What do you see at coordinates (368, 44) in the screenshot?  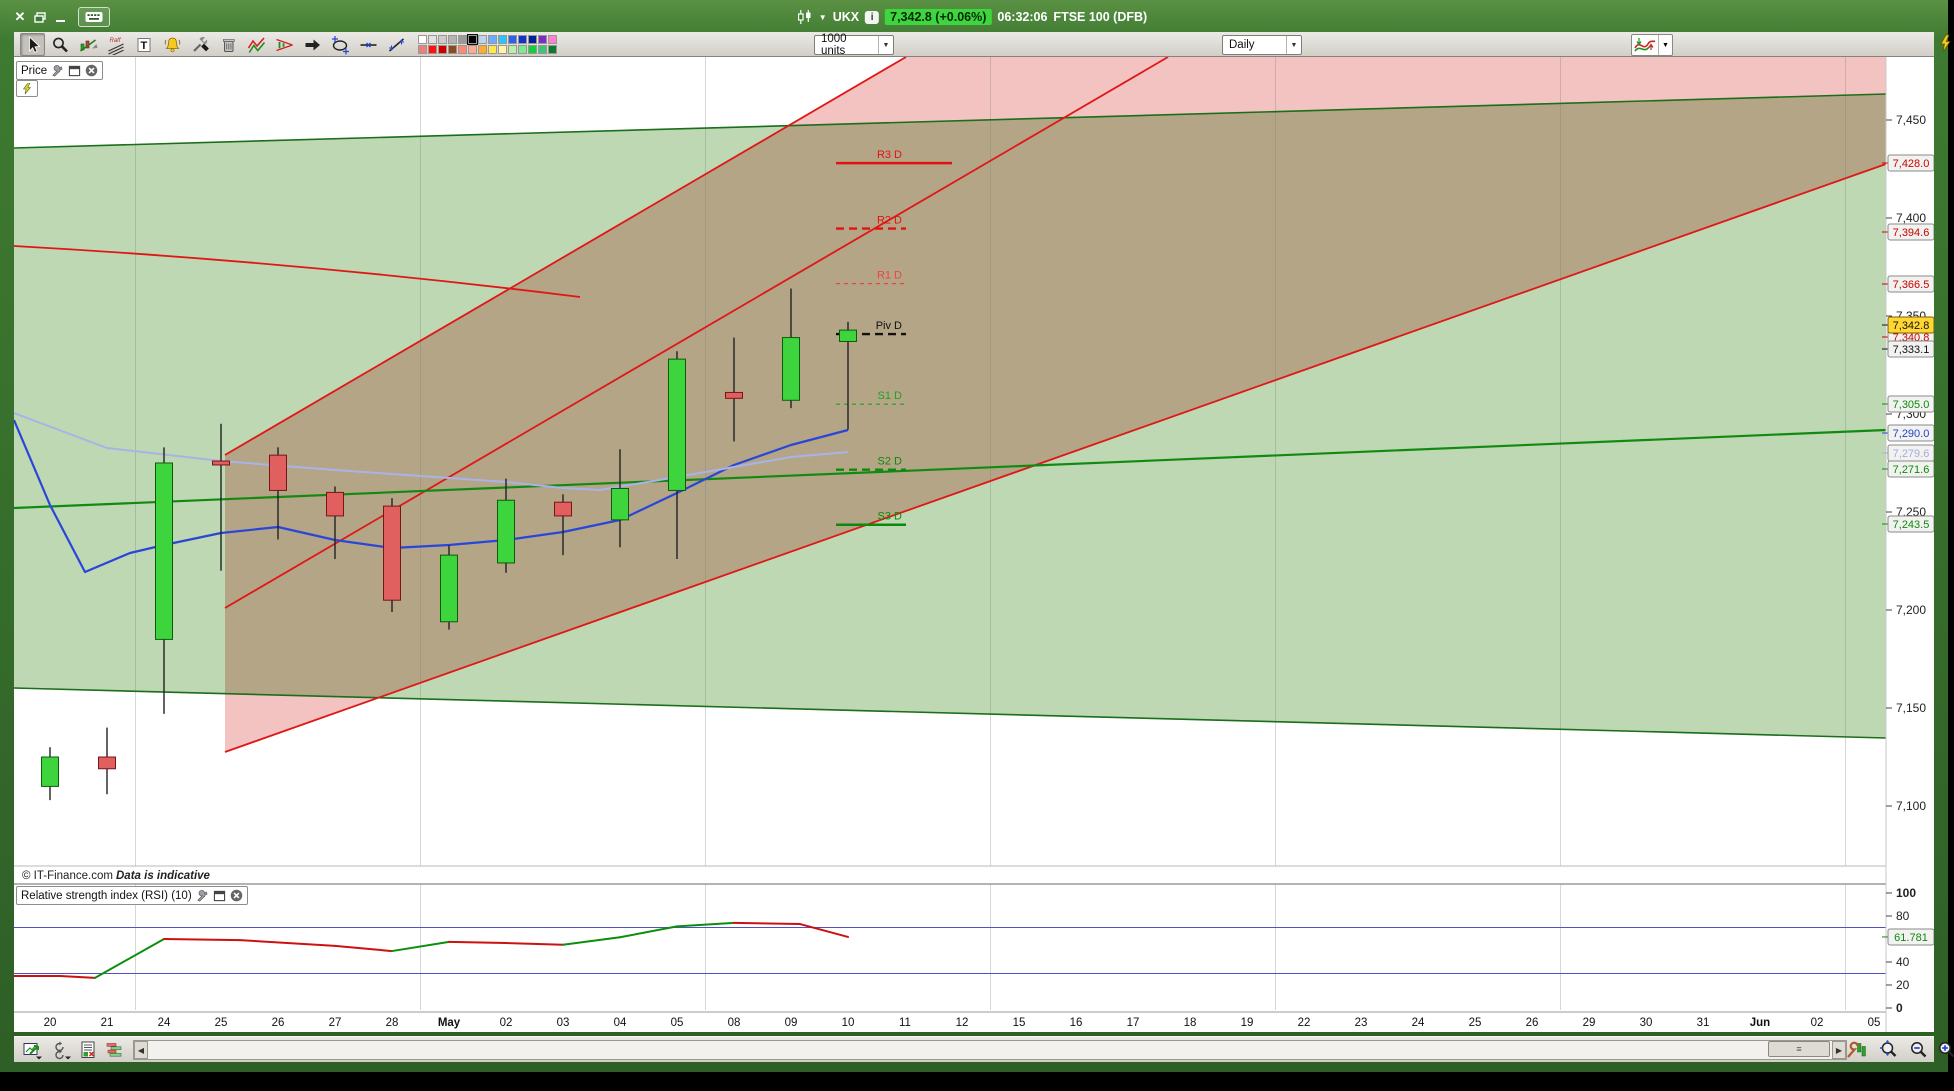 I see `segment-tool` at bounding box center [368, 44].